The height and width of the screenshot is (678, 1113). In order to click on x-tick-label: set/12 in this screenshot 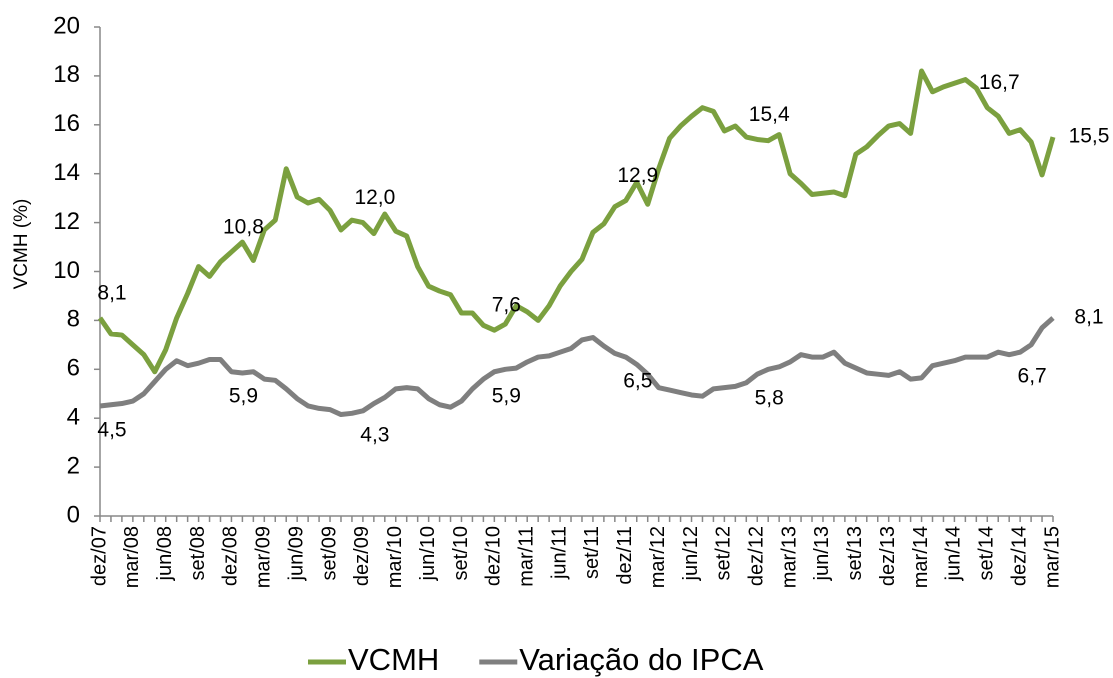, I will do `click(724, 553)`.